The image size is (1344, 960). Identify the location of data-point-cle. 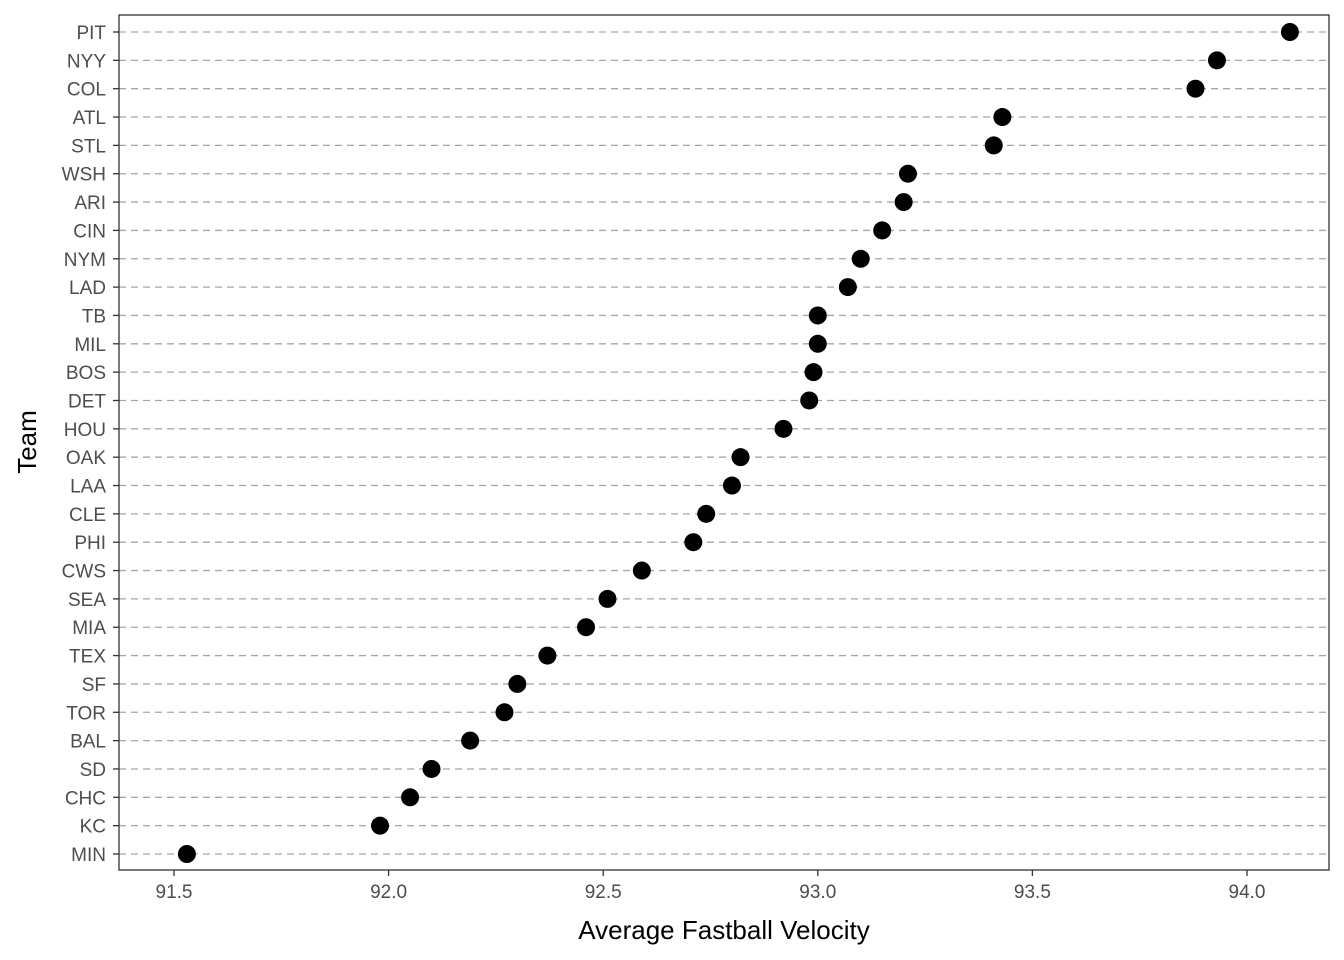
(706, 513).